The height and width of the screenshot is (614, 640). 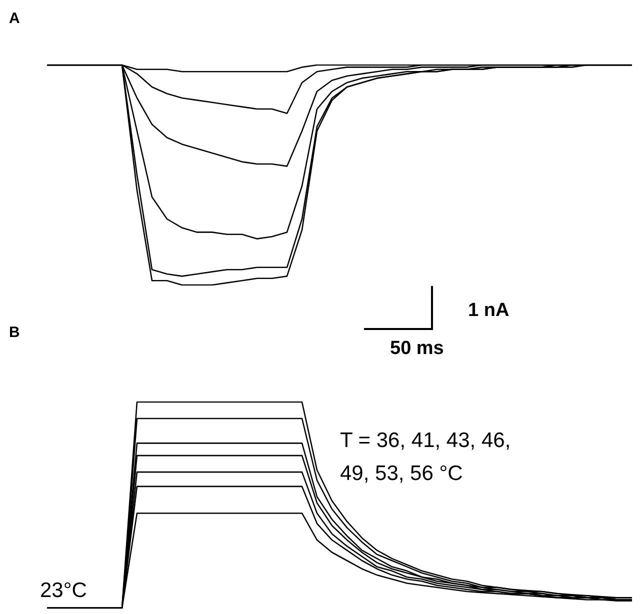 What do you see at coordinates (63, 591) in the screenshot?
I see `annotation: 23°C` at bounding box center [63, 591].